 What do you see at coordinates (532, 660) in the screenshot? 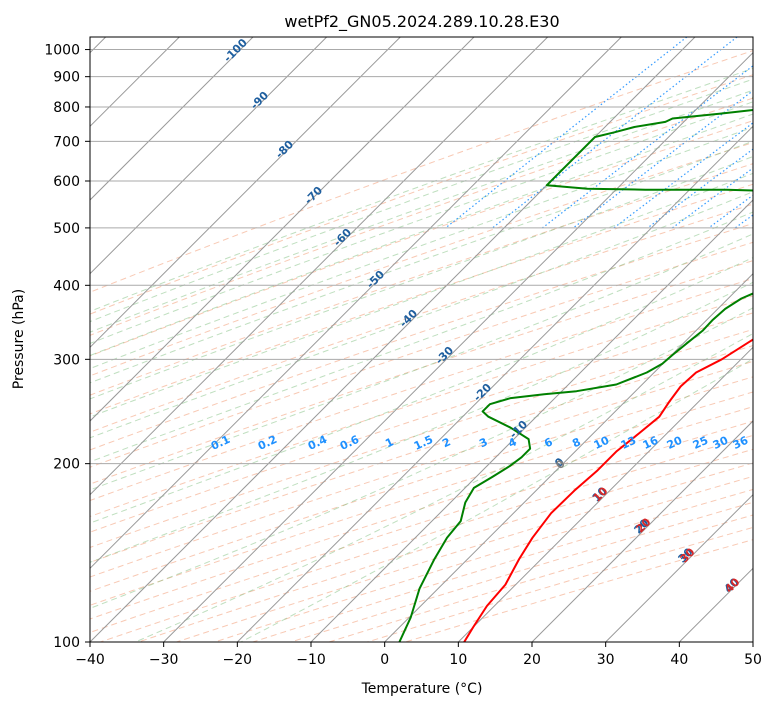
I see `x-tick-label: 20` at bounding box center [532, 660].